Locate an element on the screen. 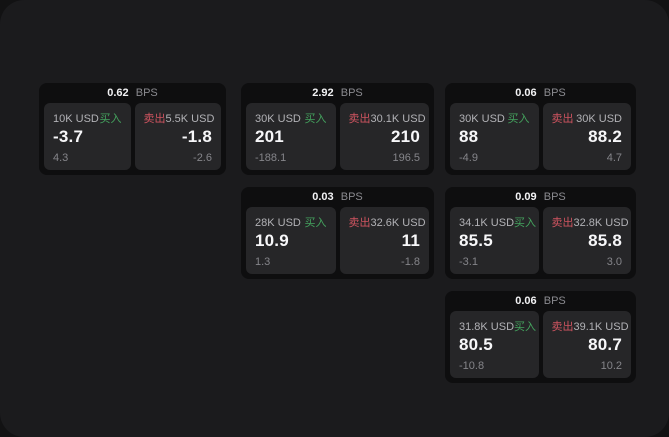 The image size is (669, 437). sell-panel: 卖出 5.5K USD -1.8 -2.6 is located at coordinates (177, 136).